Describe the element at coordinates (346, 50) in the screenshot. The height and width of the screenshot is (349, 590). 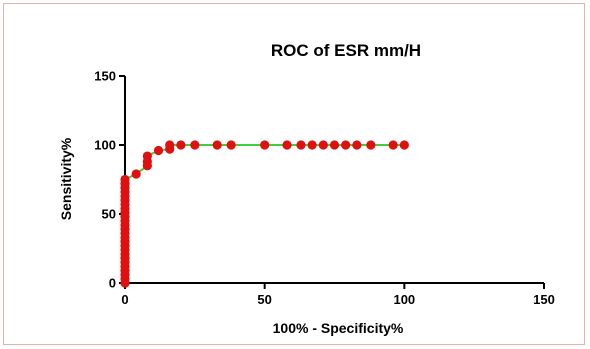
I see `chart-title: ROC of ESR mm/H` at that location.